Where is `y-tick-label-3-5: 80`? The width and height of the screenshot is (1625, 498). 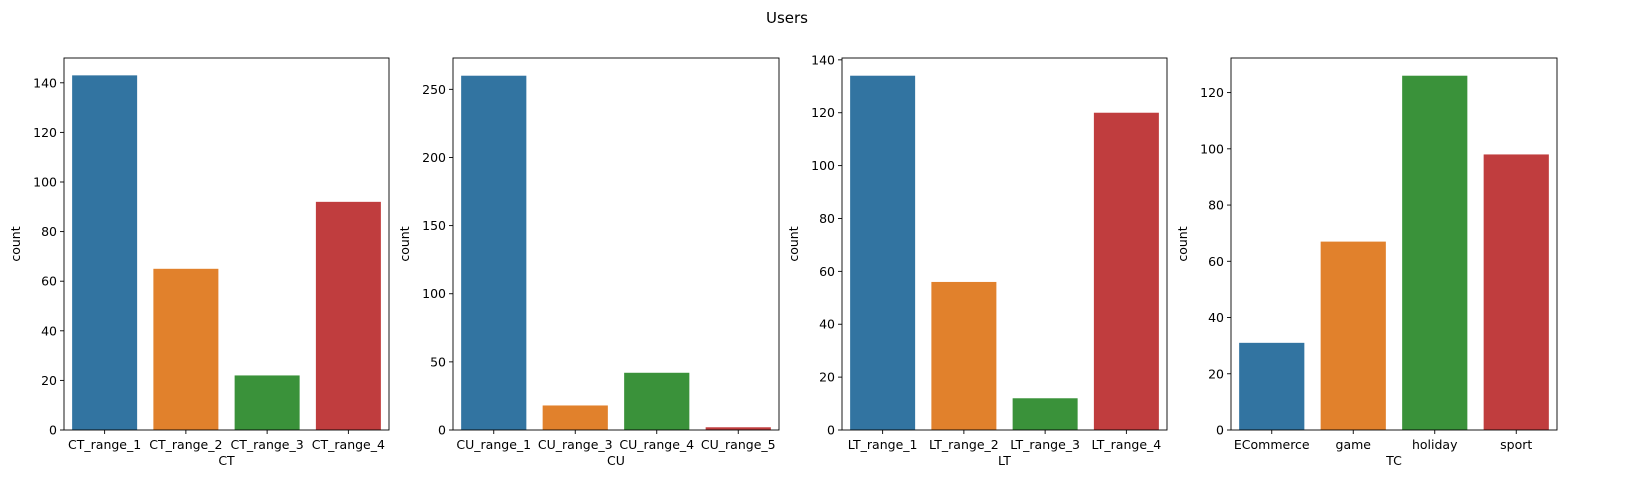
y-tick-label-3-5: 80 is located at coordinates (827, 218).